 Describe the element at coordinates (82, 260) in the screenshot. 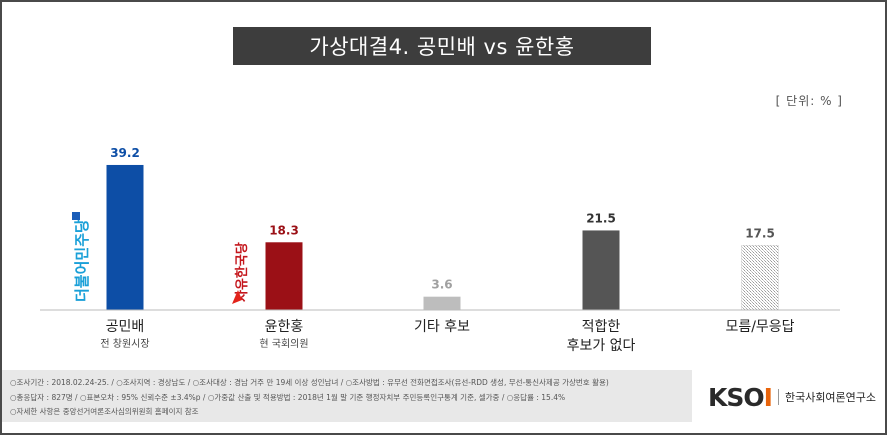

I see `svg-text: 더불어민주당` at that location.